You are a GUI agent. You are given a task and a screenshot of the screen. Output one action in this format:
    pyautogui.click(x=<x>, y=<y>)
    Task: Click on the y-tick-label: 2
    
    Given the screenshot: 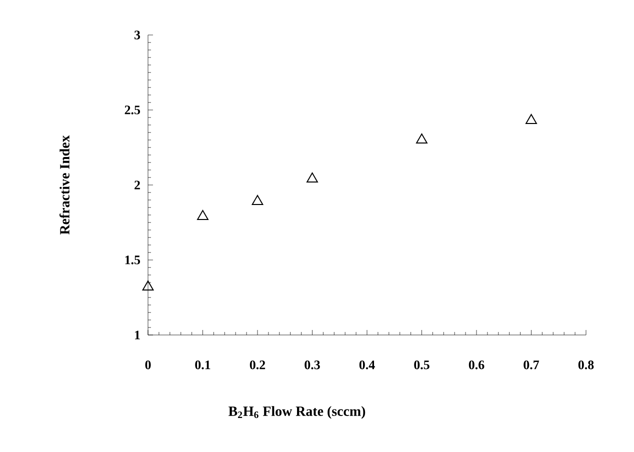 What is the action you would take?
    pyautogui.click(x=137, y=185)
    